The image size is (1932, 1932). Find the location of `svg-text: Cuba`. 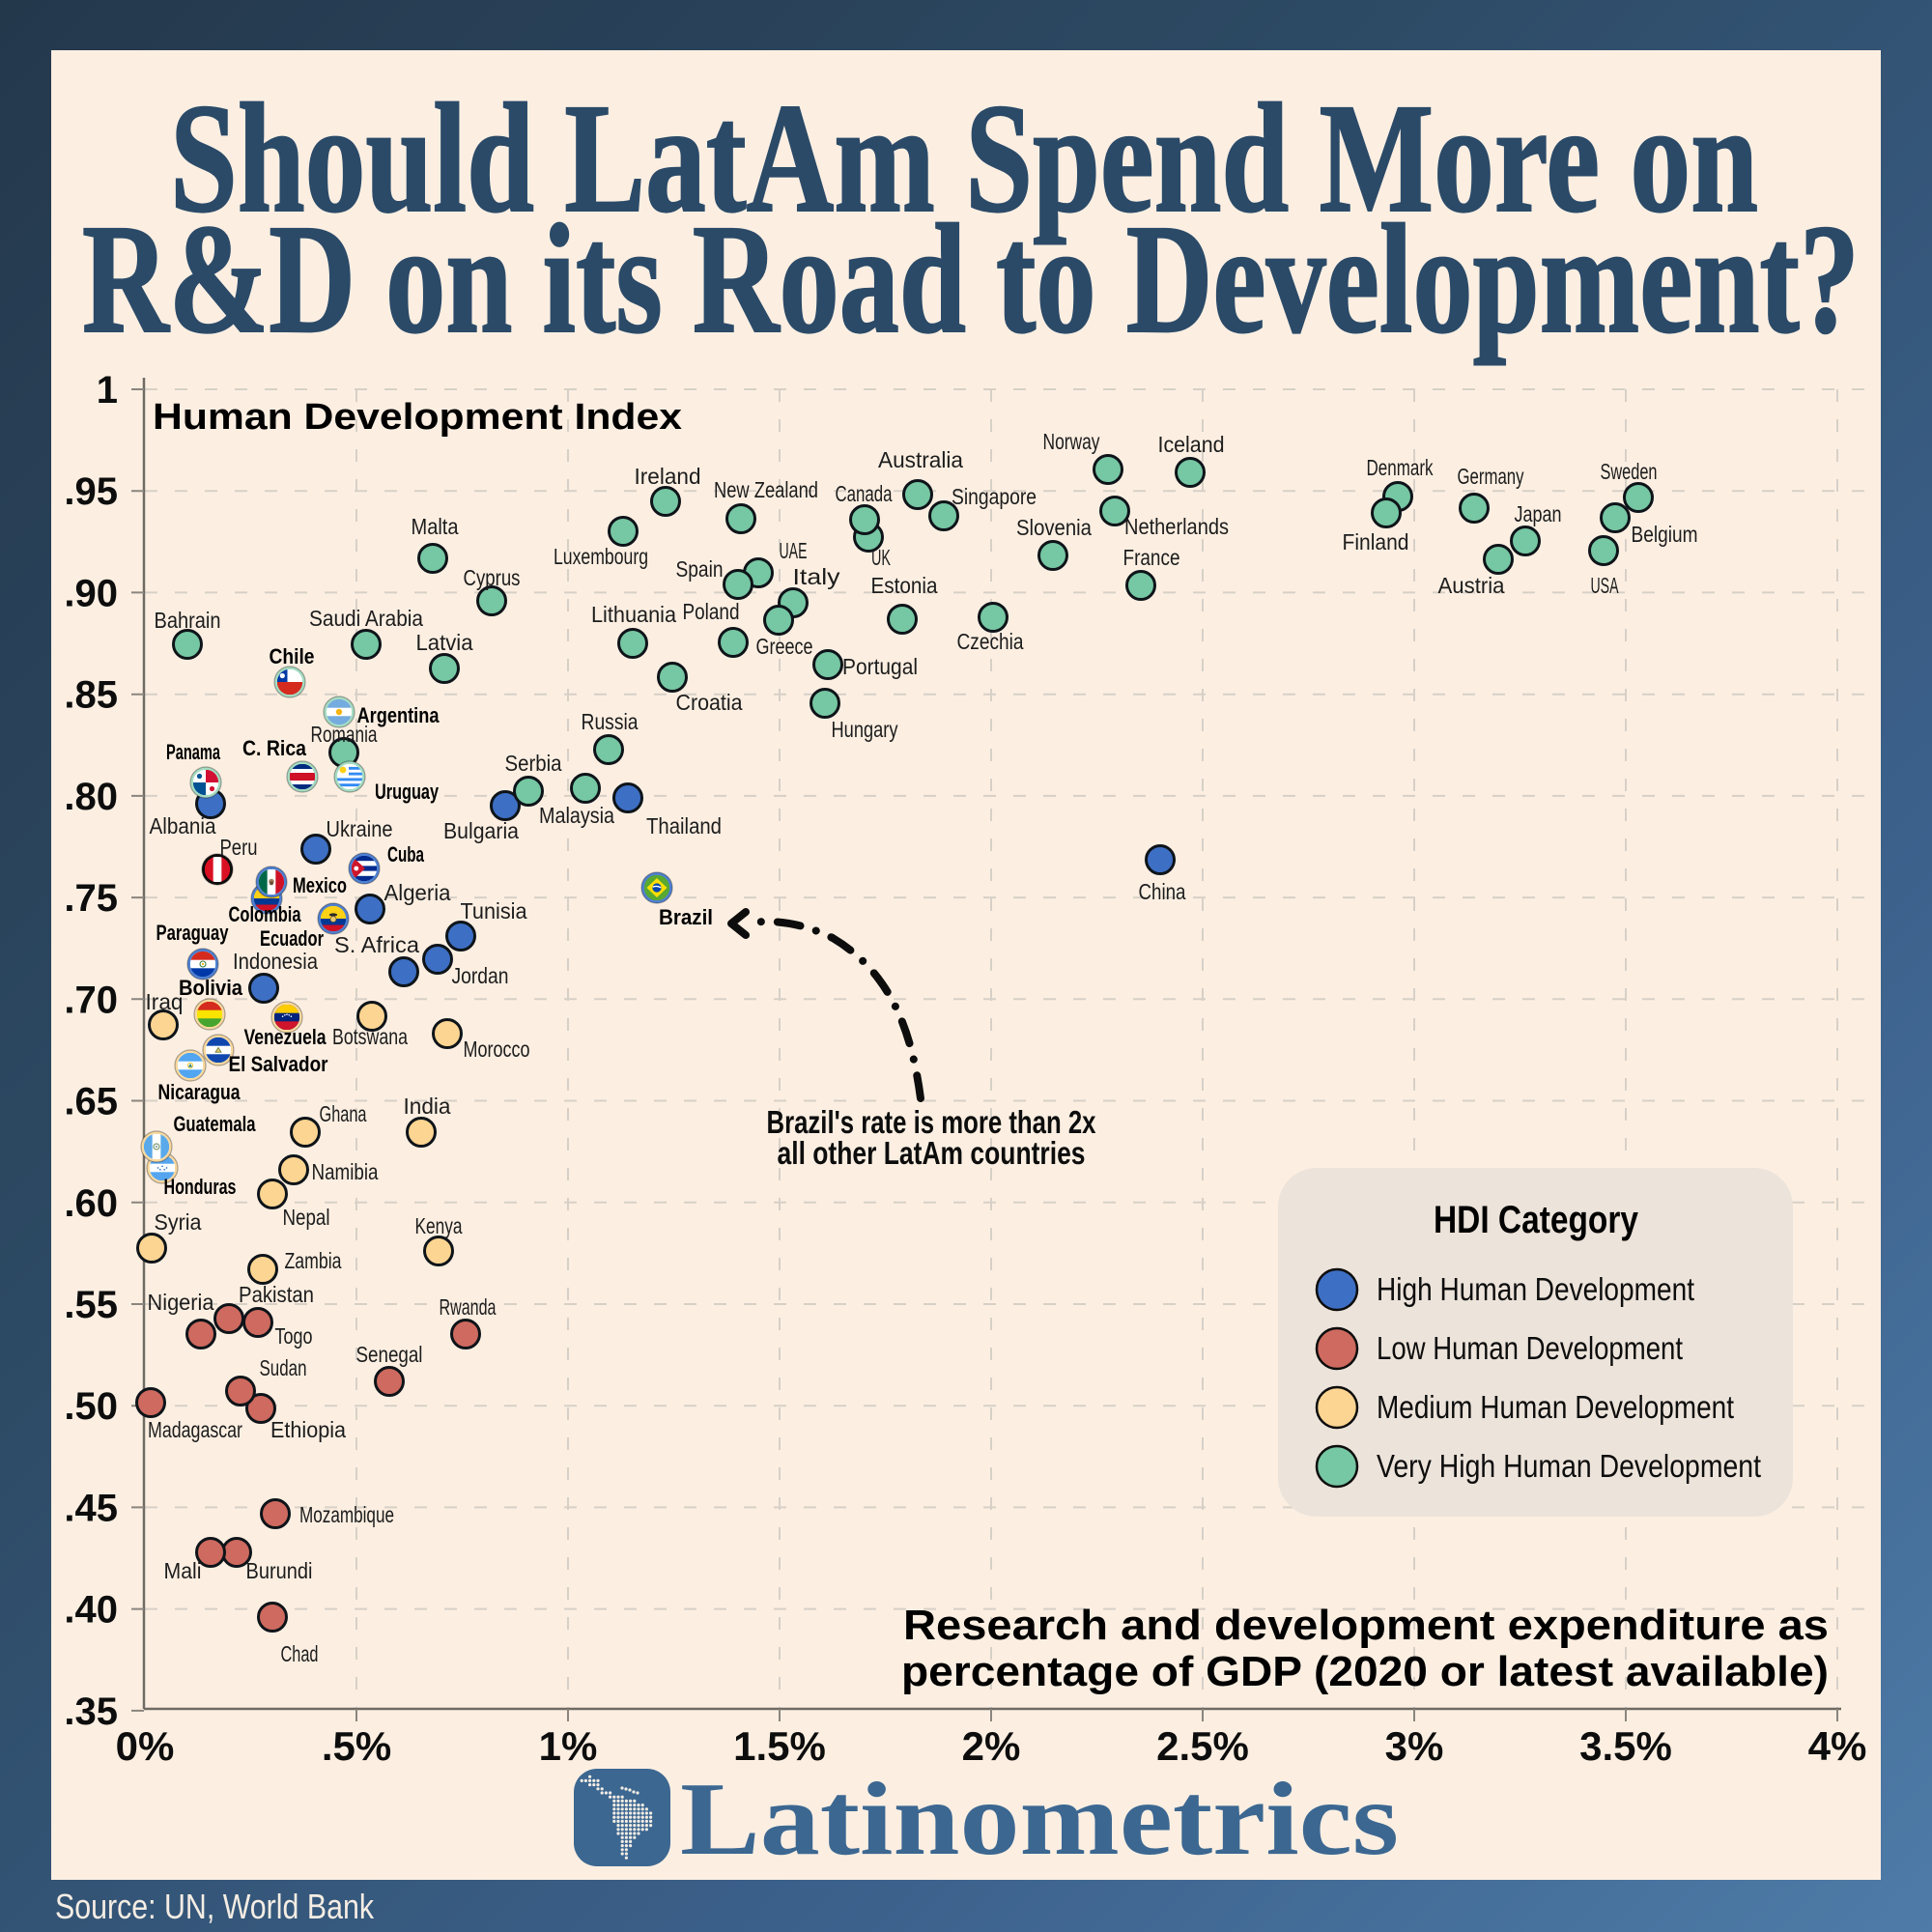

svg-text: Cuba is located at coordinates (406, 854).